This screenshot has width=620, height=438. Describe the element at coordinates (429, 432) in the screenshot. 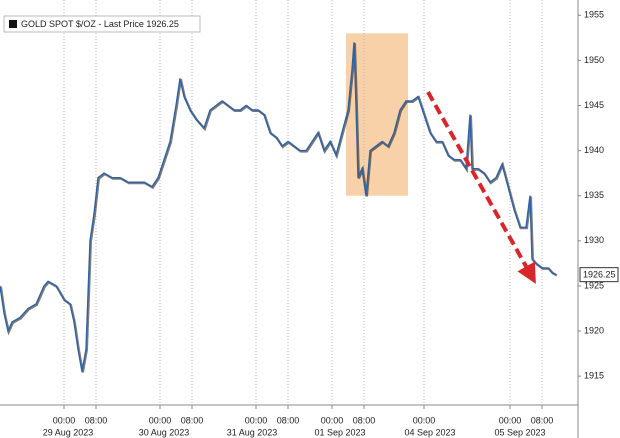

I see `date-label: 04 Sep 2023` at that location.